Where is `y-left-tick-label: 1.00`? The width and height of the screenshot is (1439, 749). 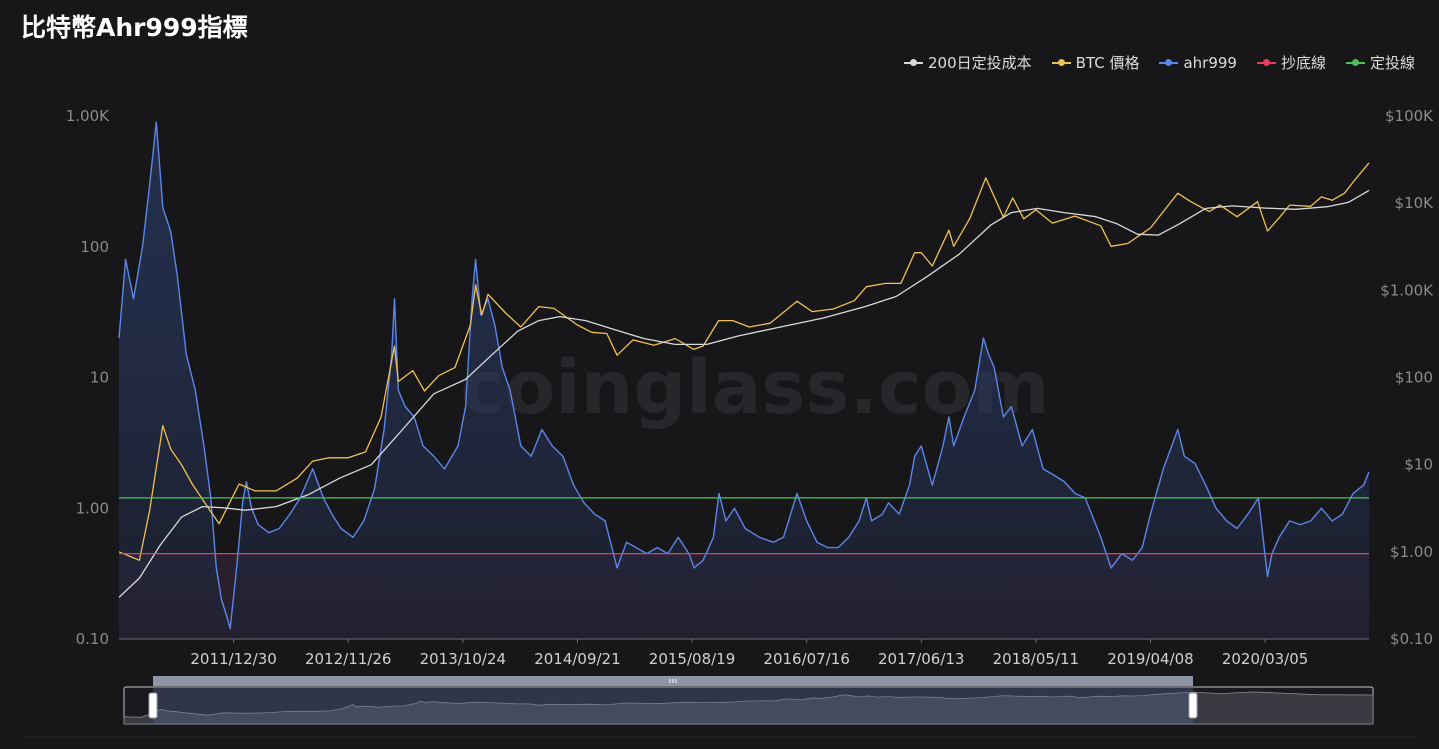
y-left-tick-label: 1.00 is located at coordinates (92, 508).